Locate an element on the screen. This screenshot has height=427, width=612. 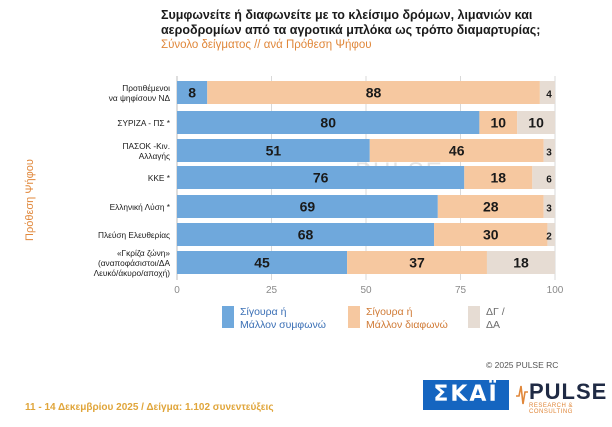
legend-label-agree-line1: Σίγουρα ή is located at coordinates (263, 312).